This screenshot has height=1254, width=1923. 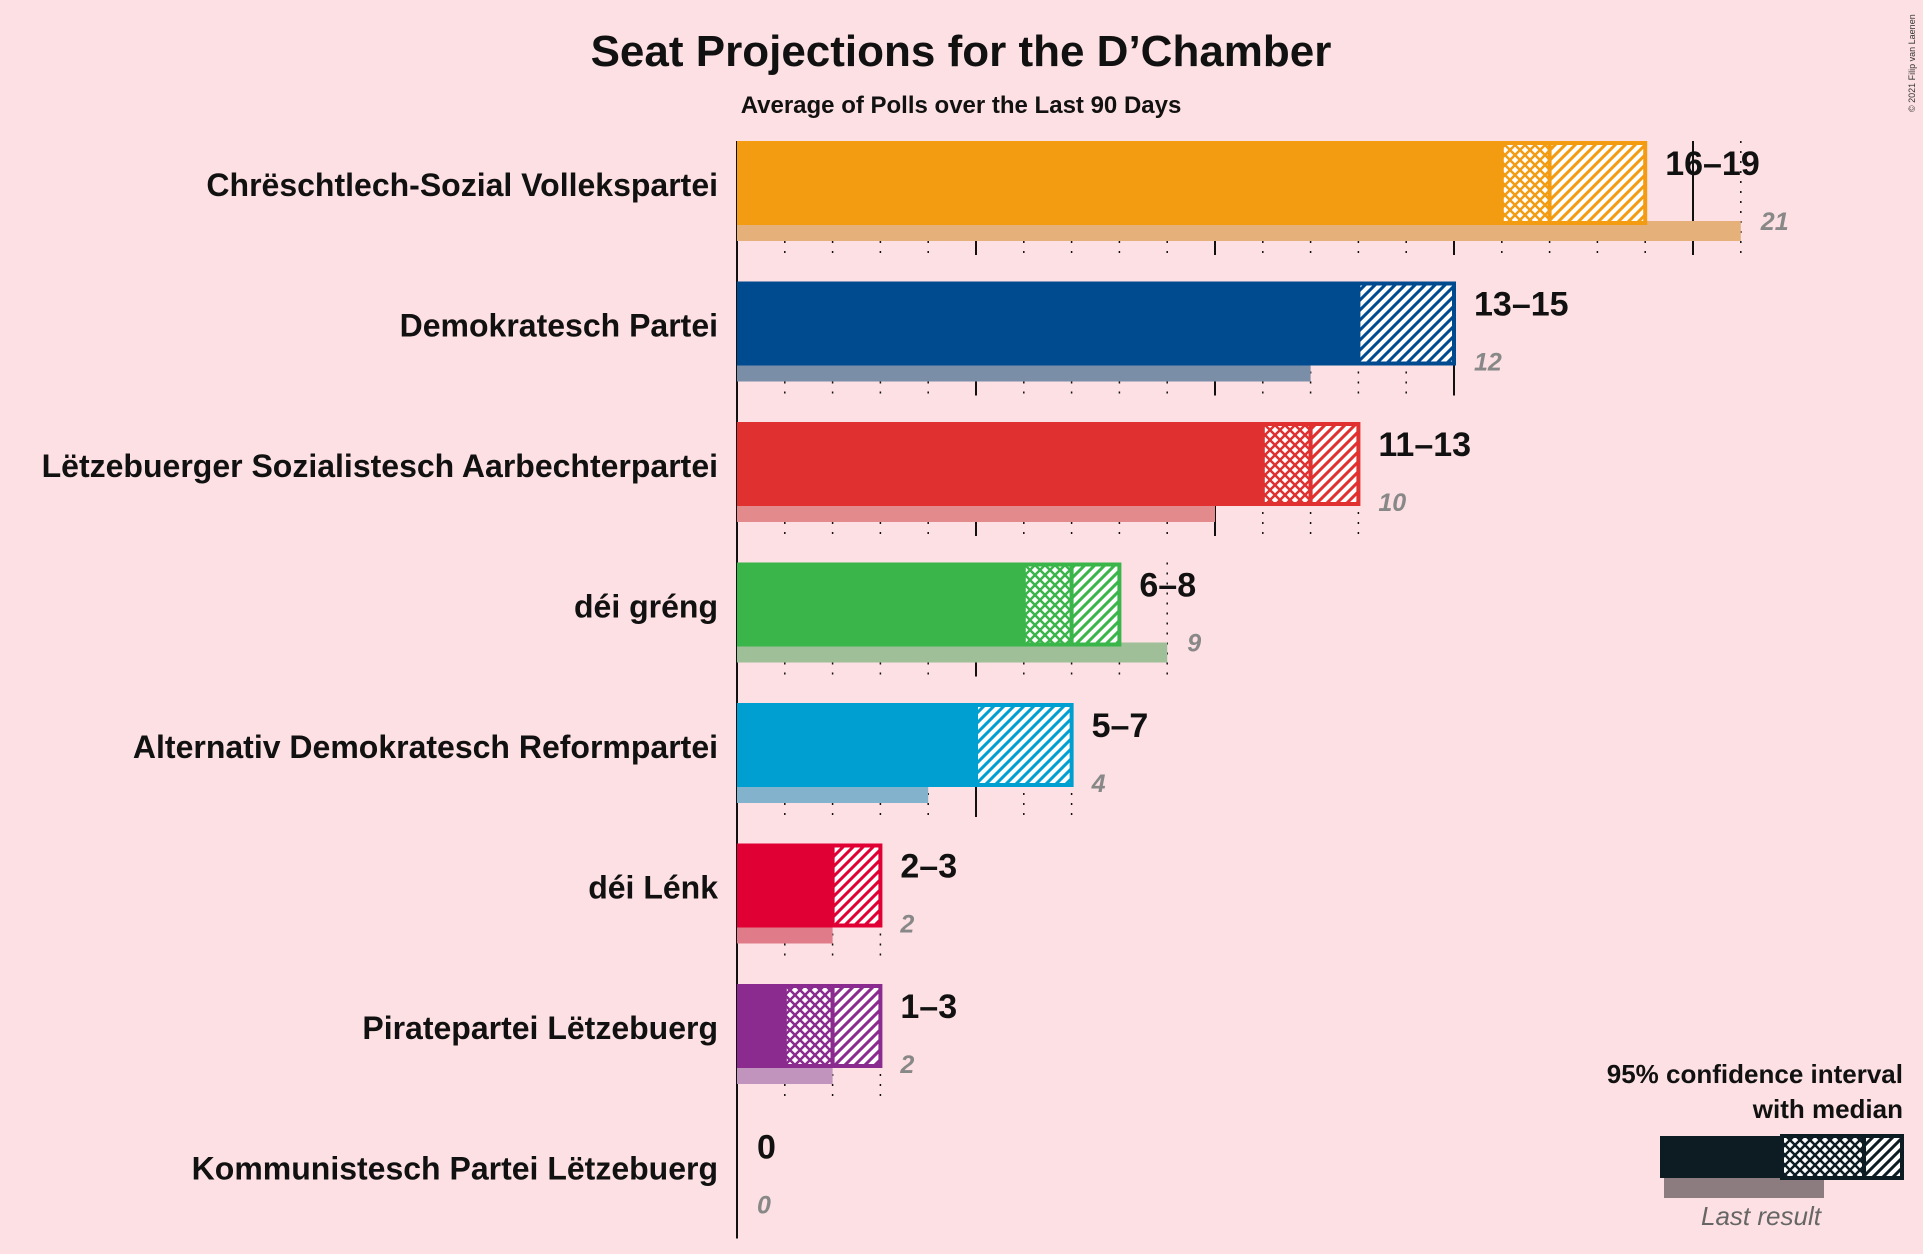 I want to click on range-label: 1–3, so click(x=928, y=1007).